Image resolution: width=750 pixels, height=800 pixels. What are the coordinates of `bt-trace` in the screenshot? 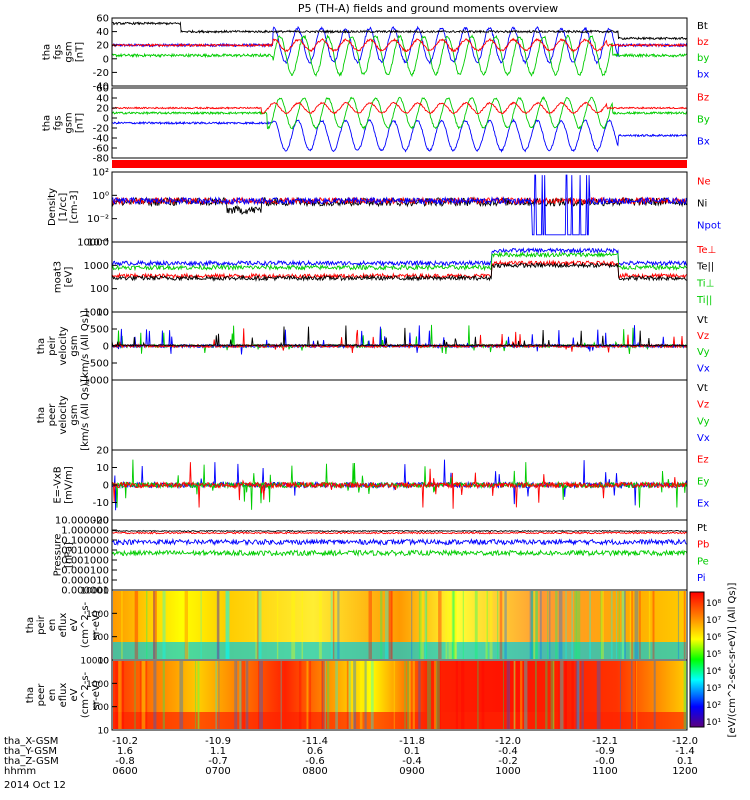 It's located at (399, 31).